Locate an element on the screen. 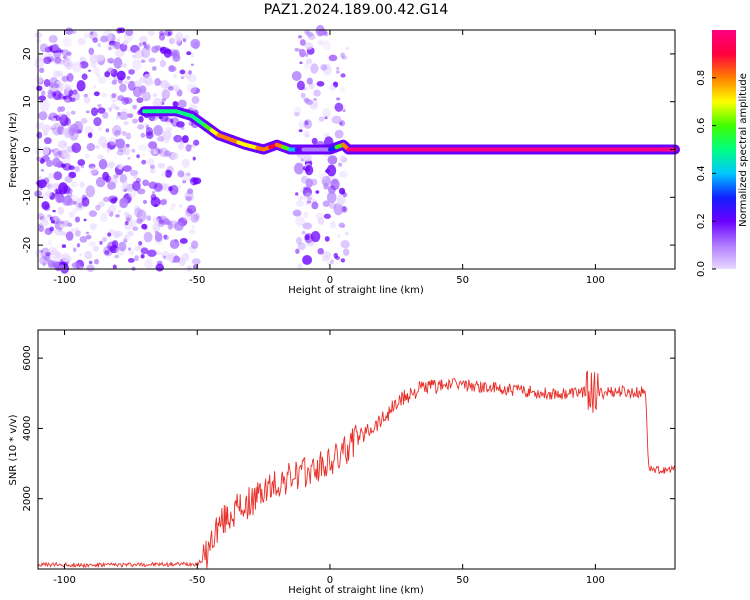 This screenshot has height=600, width=750. x-tick-label: 0 is located at coordinates (330, 580).